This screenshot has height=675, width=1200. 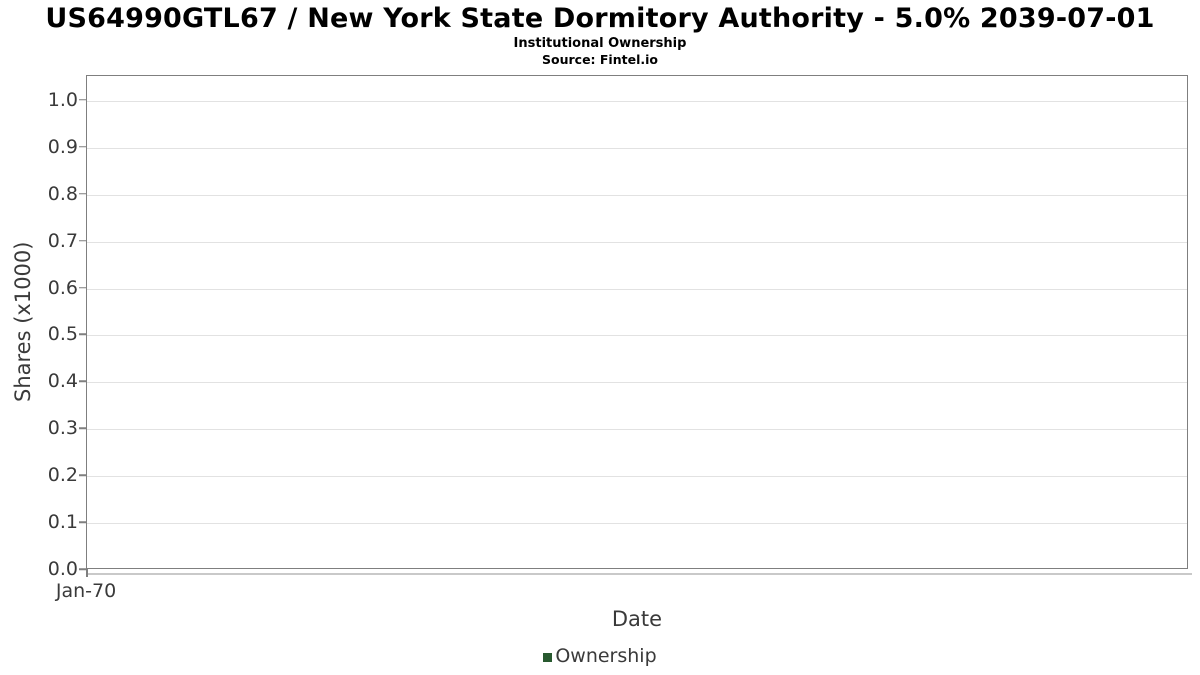 I want to click on legend: Ownership, so click(x=600, y=656).